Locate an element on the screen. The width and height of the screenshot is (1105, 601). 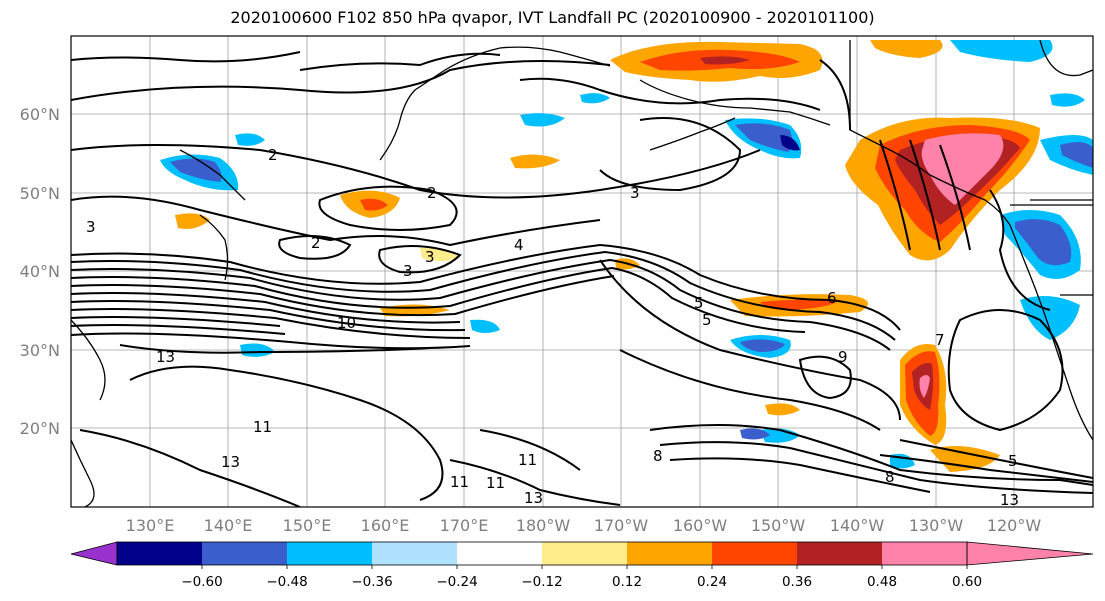
lon-label: 160°E is located at coordinates (385, 525).